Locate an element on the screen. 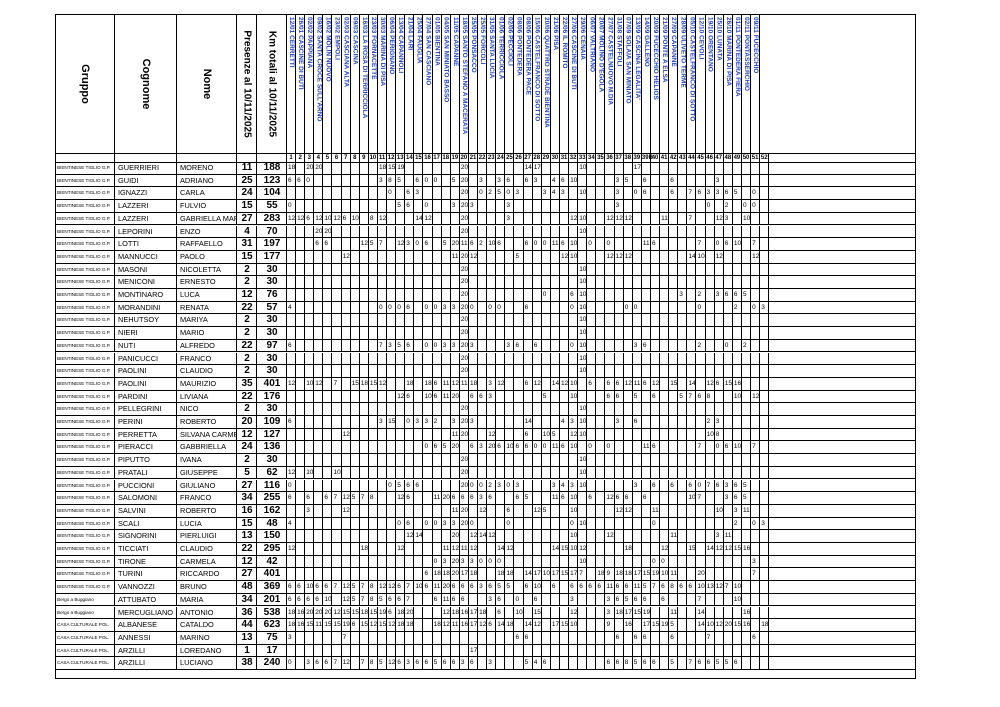 This screenshot has width=1000, height=707. event-label: 02/06 PECCIOLI is located at coordinates (510, 41).